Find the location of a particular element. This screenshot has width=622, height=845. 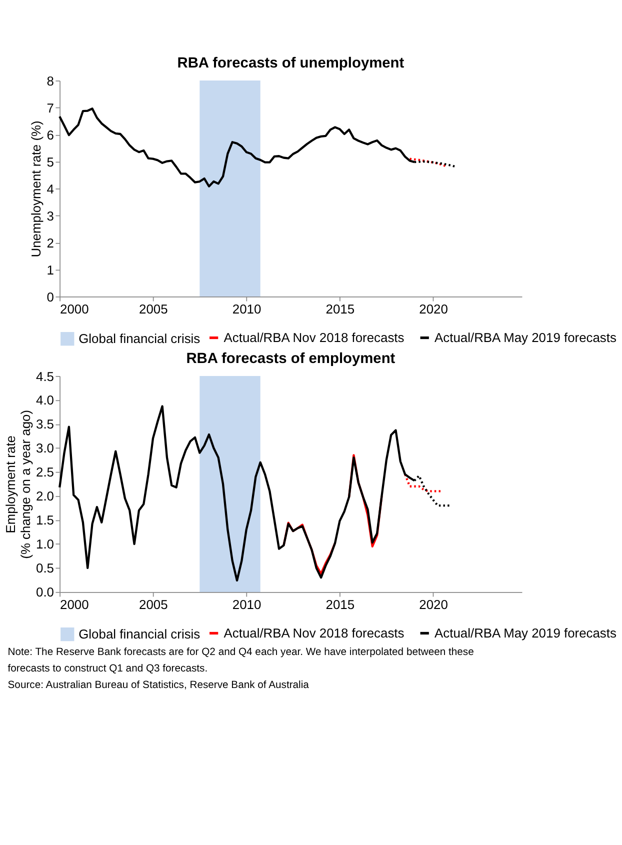

y-tick-label: 0.5 is located at coordinates (45, 568).